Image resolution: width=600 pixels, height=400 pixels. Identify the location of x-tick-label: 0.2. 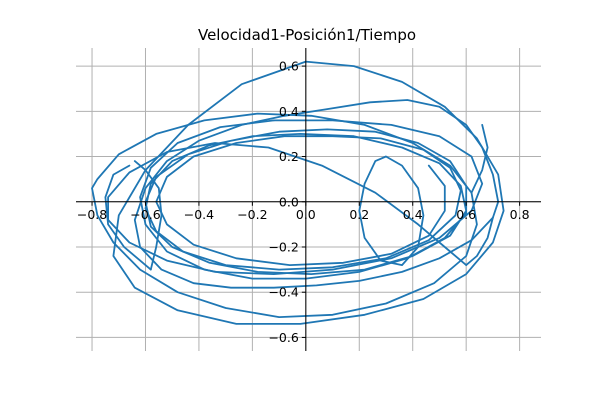
(359, 214).